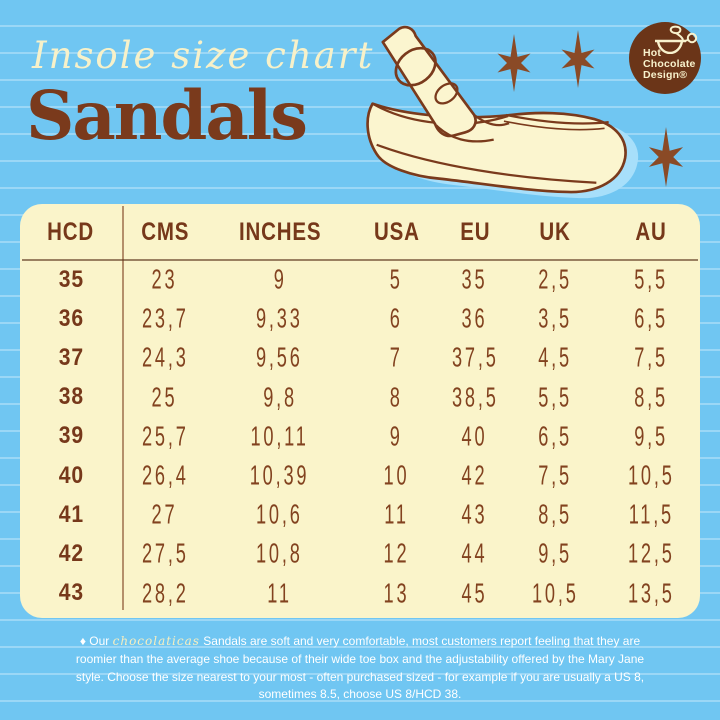 This screenshot has height=720, width=720. Describe the element at coordinates (475, 357) in the screenshot. I see `size-cell: 37,5` at that location.